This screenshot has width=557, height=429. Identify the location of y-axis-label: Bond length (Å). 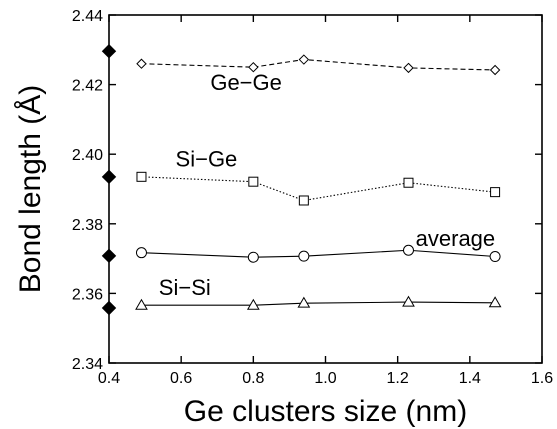
(30, 189).